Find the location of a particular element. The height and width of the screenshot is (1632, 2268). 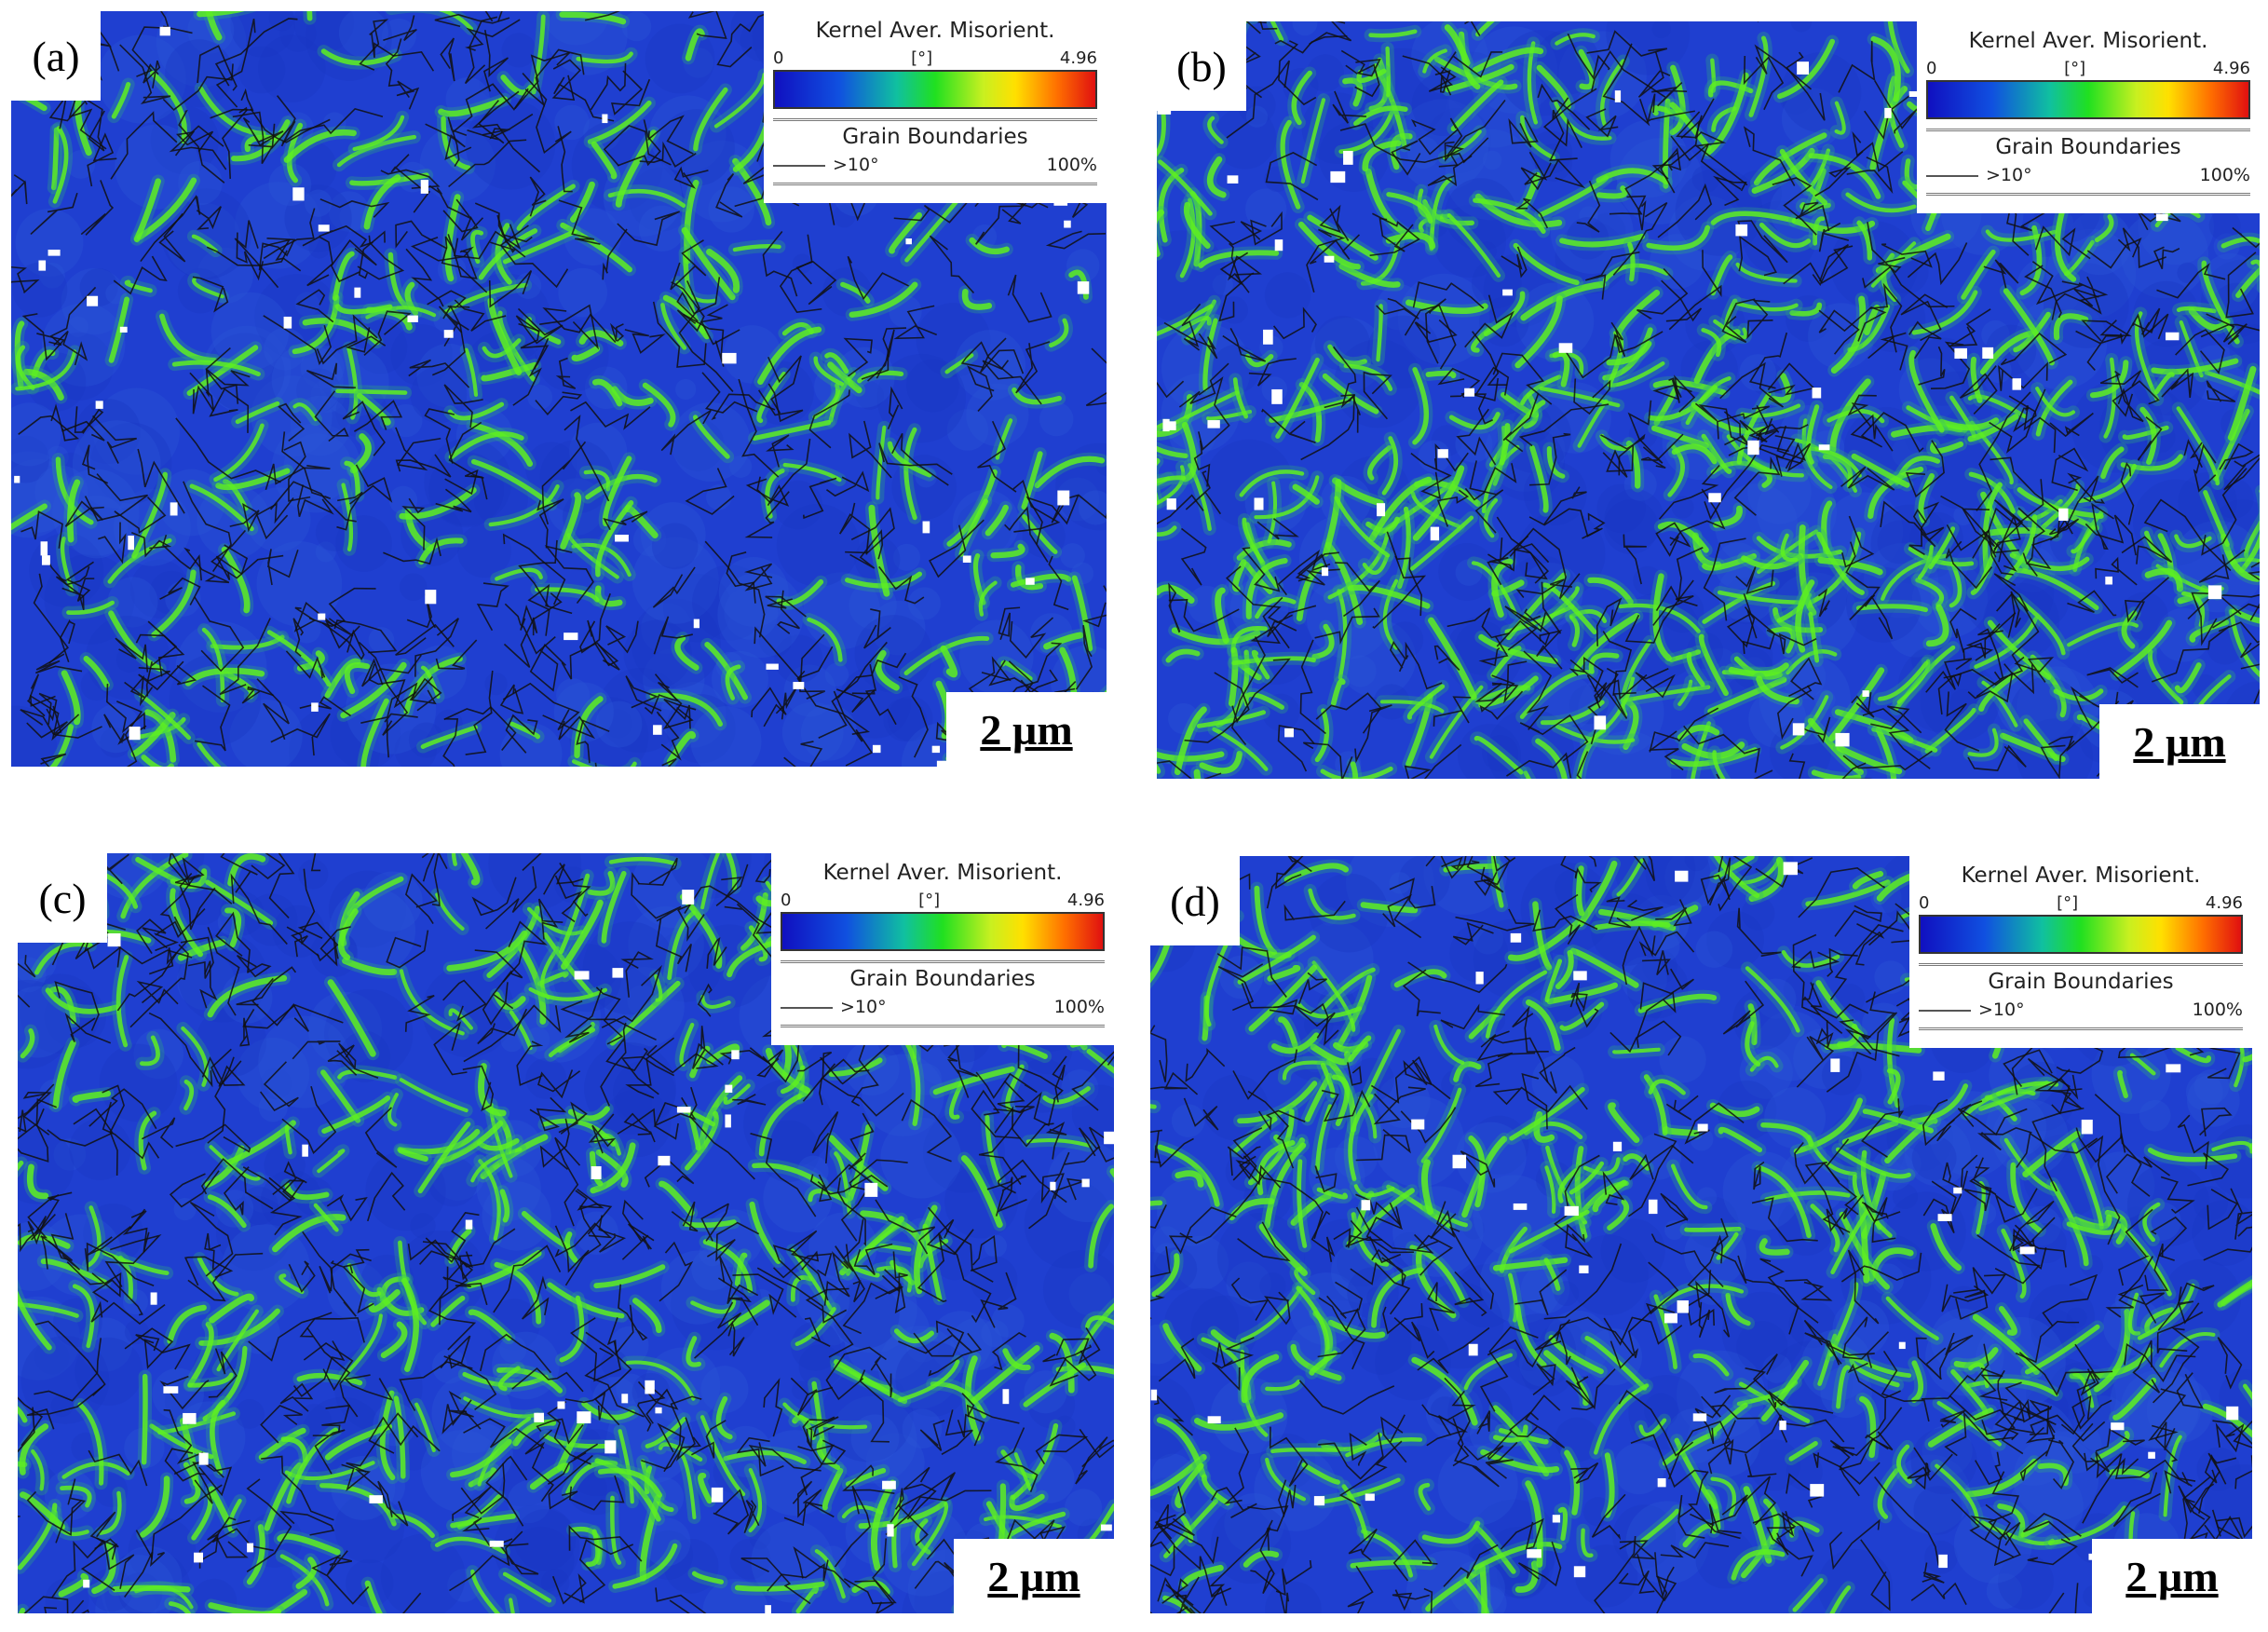

panel-label: (b) is located at coordinates (1201, 66).